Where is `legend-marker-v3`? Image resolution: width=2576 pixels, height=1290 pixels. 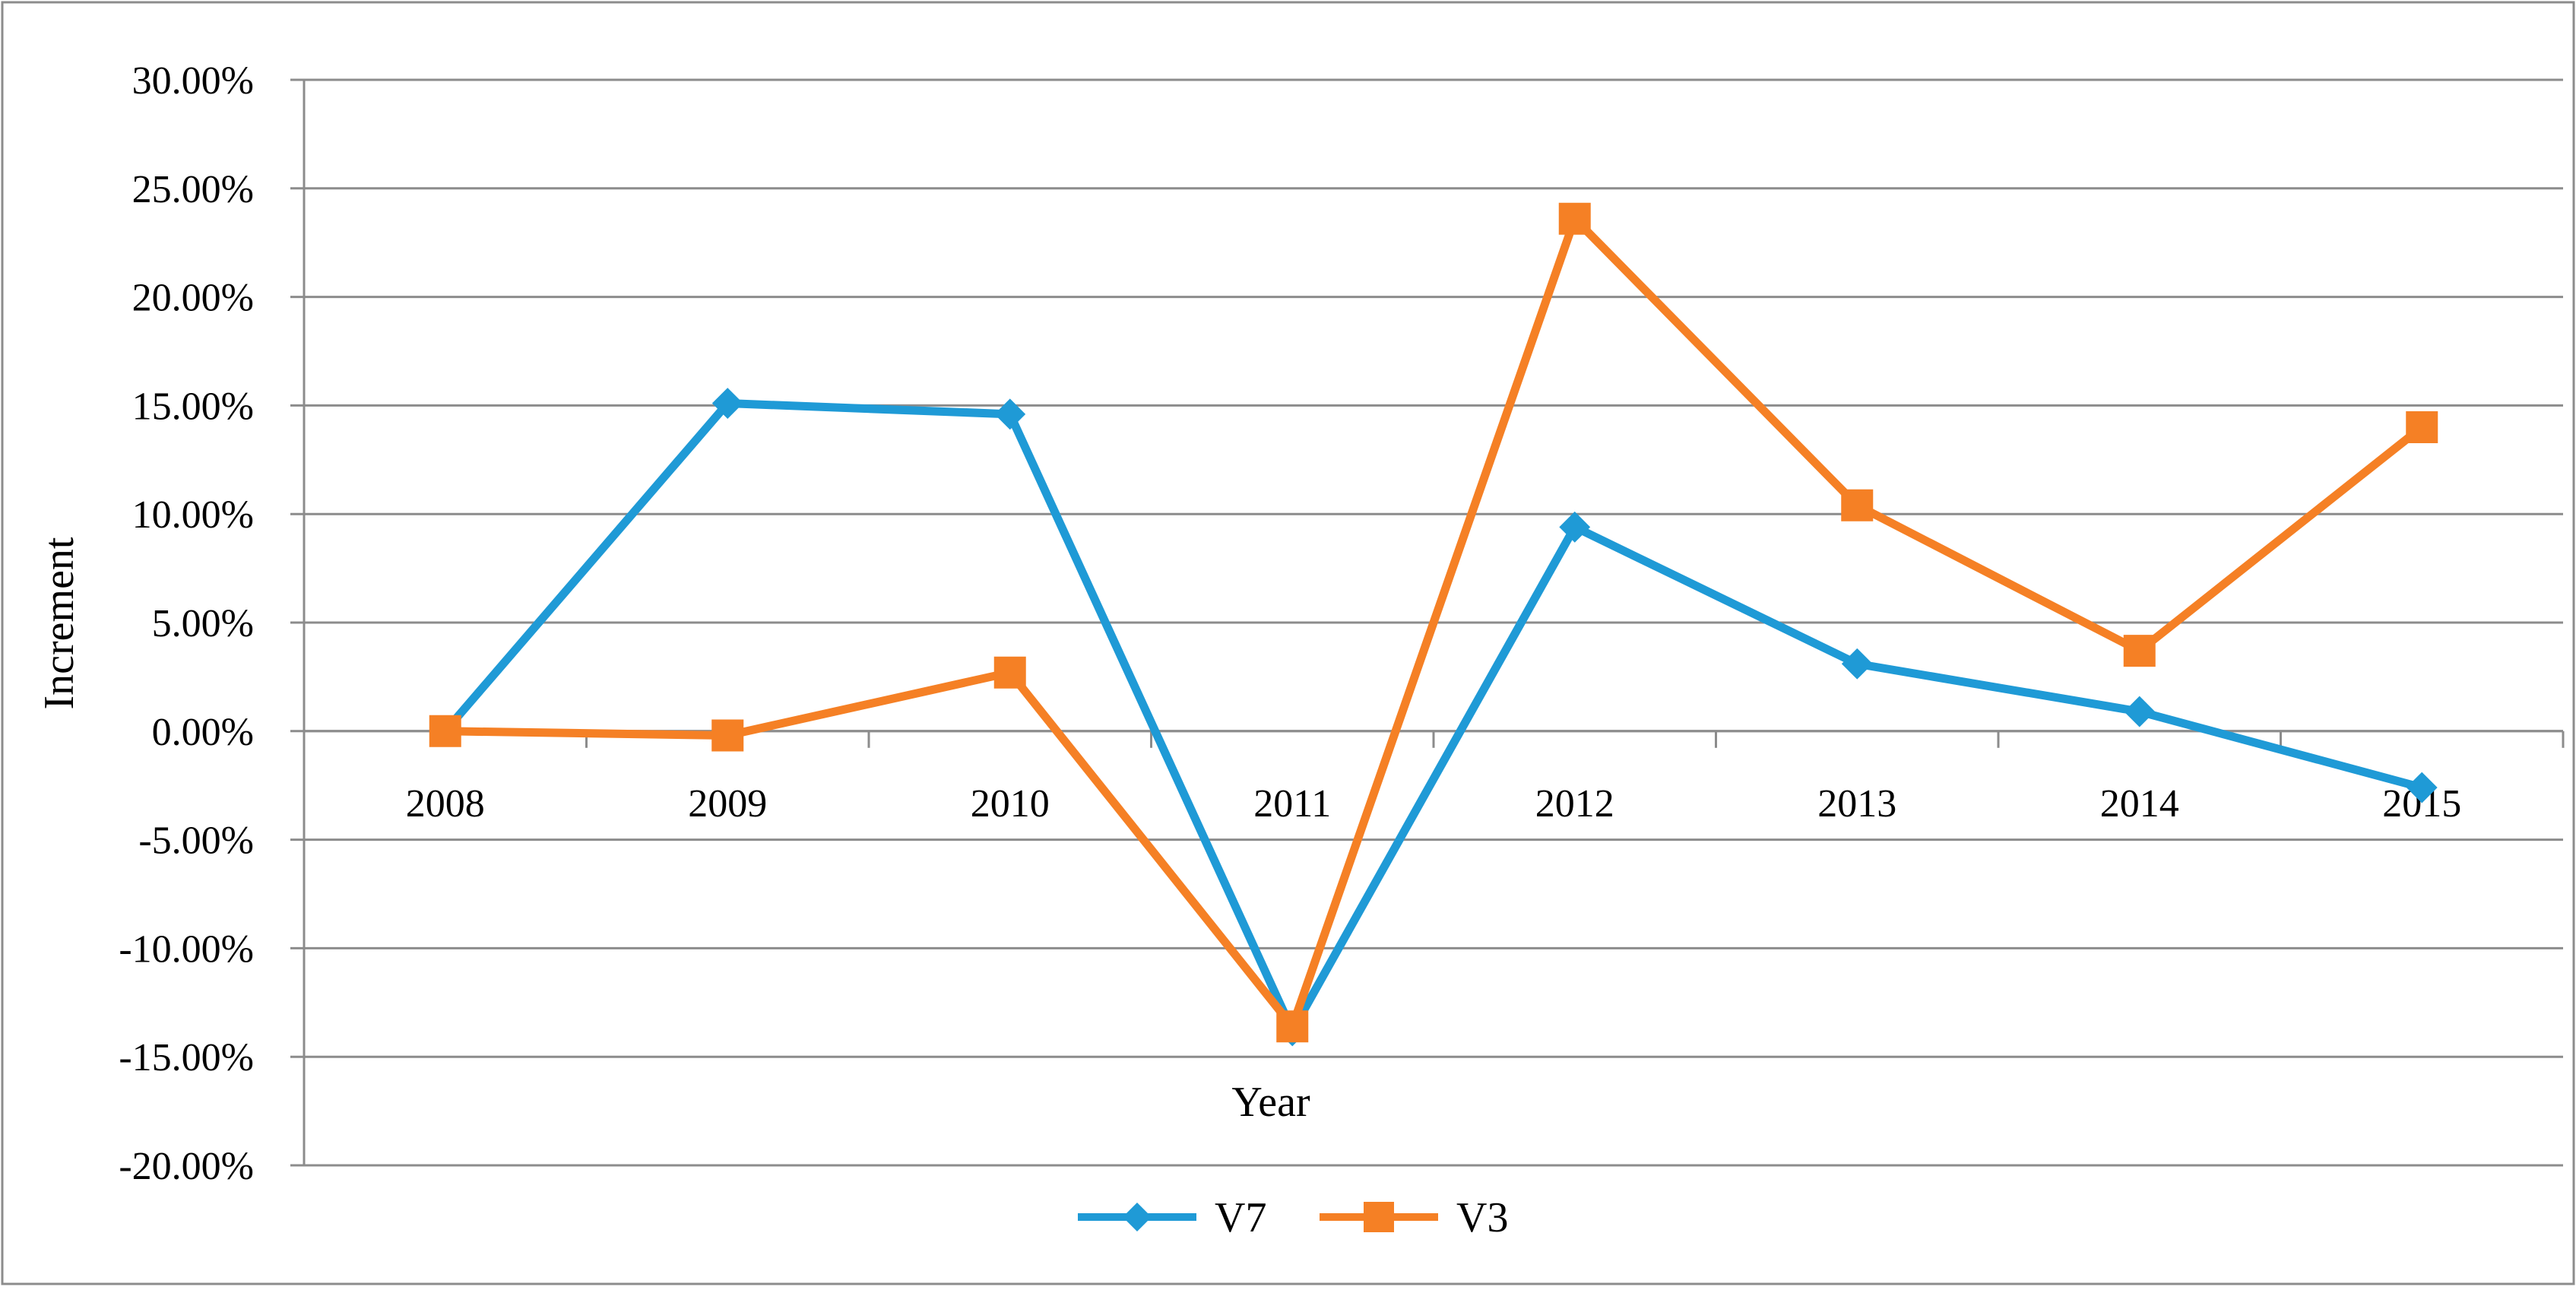 legend-marker-v3 is located at coordinates (1379, 1217).